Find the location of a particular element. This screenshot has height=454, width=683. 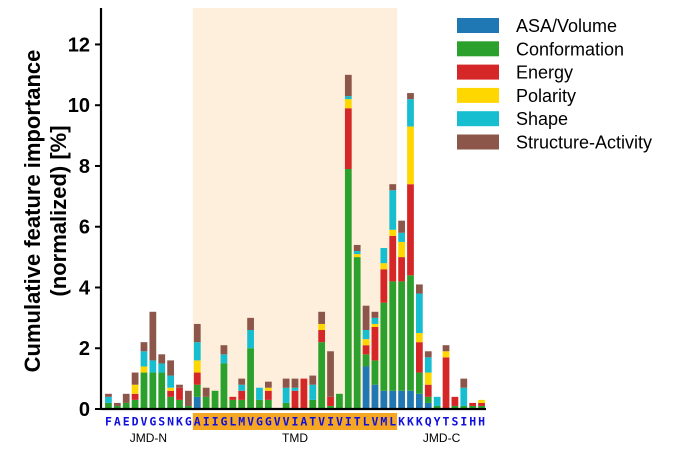

sequence-residue-33: K is located at coordinates (401, 422).